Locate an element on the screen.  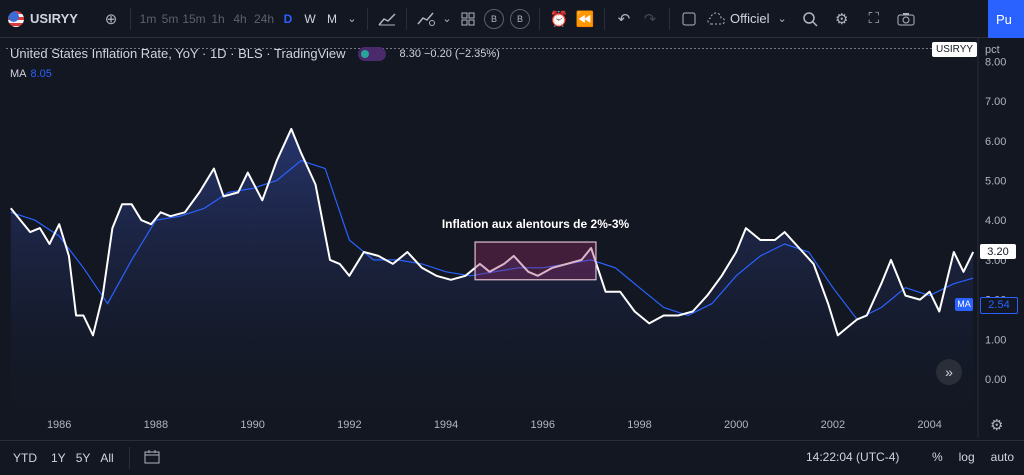
date-range-icon is located at coordinates (152, 458).